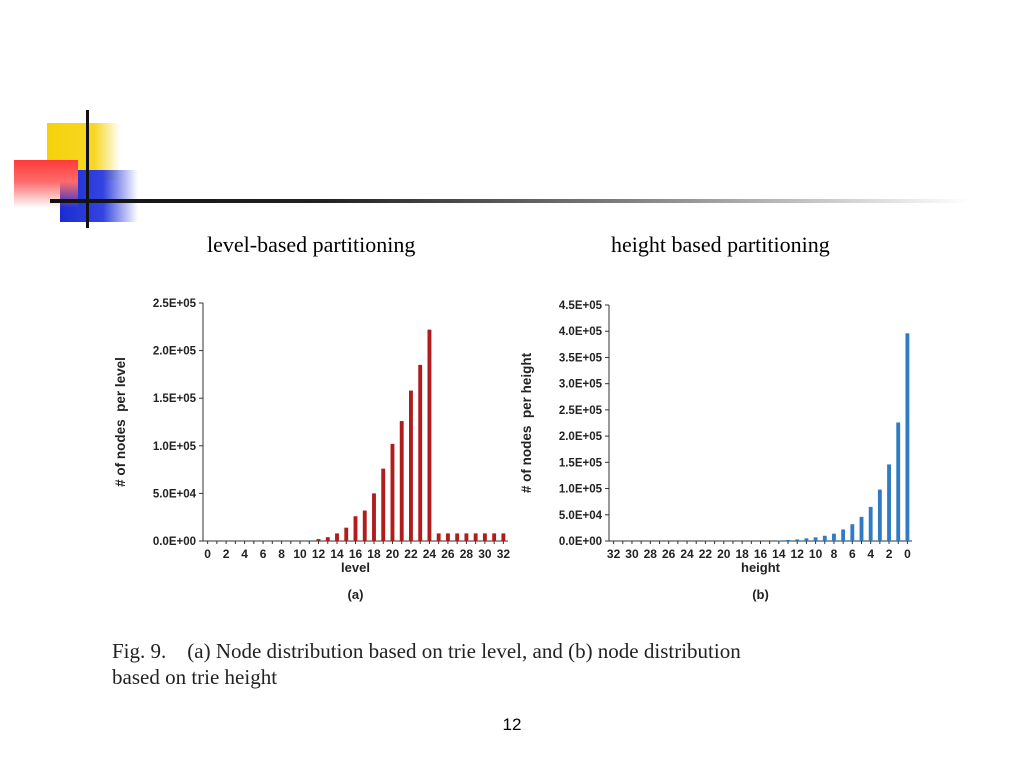 The width and height of the screenshot is (1024, 768). I want to click on x-axis-label: level, so click(355, 567).